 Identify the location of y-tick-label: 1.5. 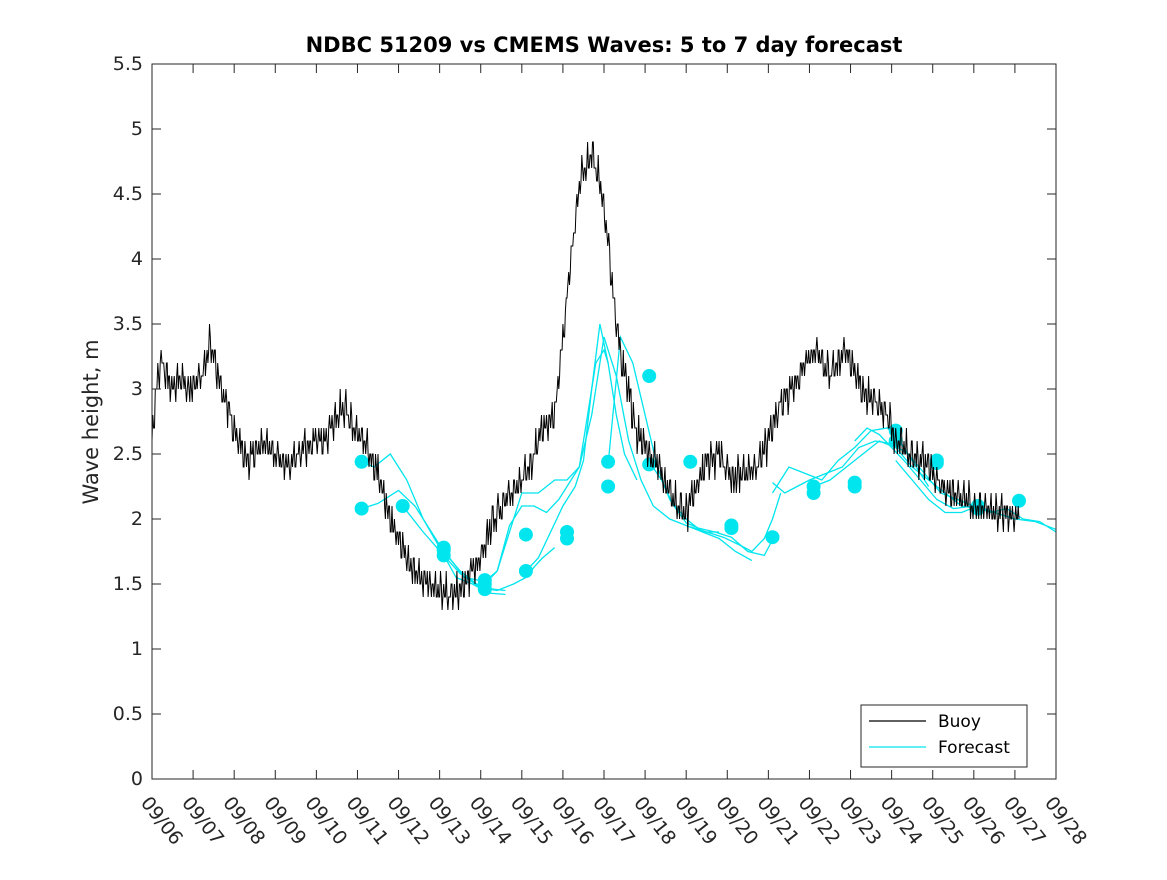
(128, 584).